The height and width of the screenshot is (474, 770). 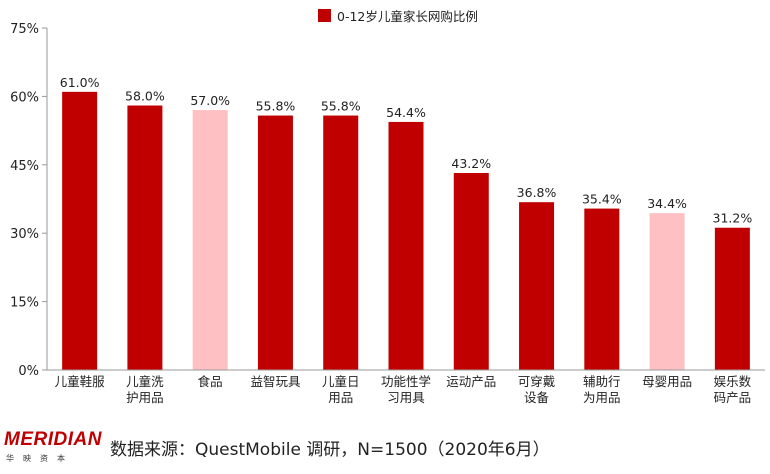 What do you see at coordinates (341, 389) in the screenshot?
I see `x-tick-label: 儿童日用品` at bounding box center [341, 389].